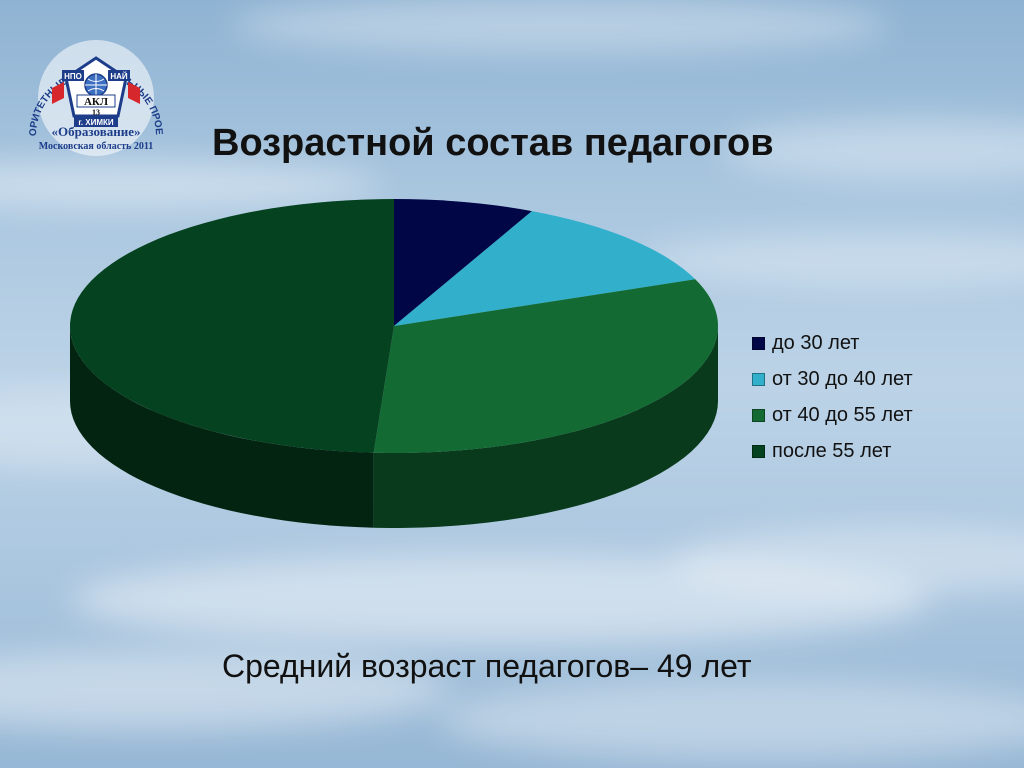 The height and width of the screenshot is (768, 1024). Describe the element at coordinates (96, 112) in the screenshot. I see `logo-number: 13` at that location.